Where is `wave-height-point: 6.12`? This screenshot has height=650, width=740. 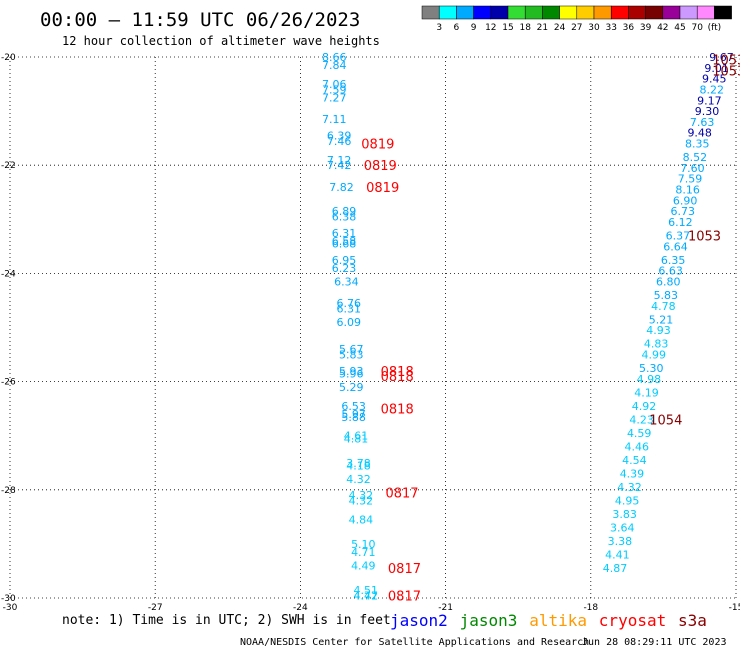 wave-height-point: 6.12 is located at coordinates (680, 222).